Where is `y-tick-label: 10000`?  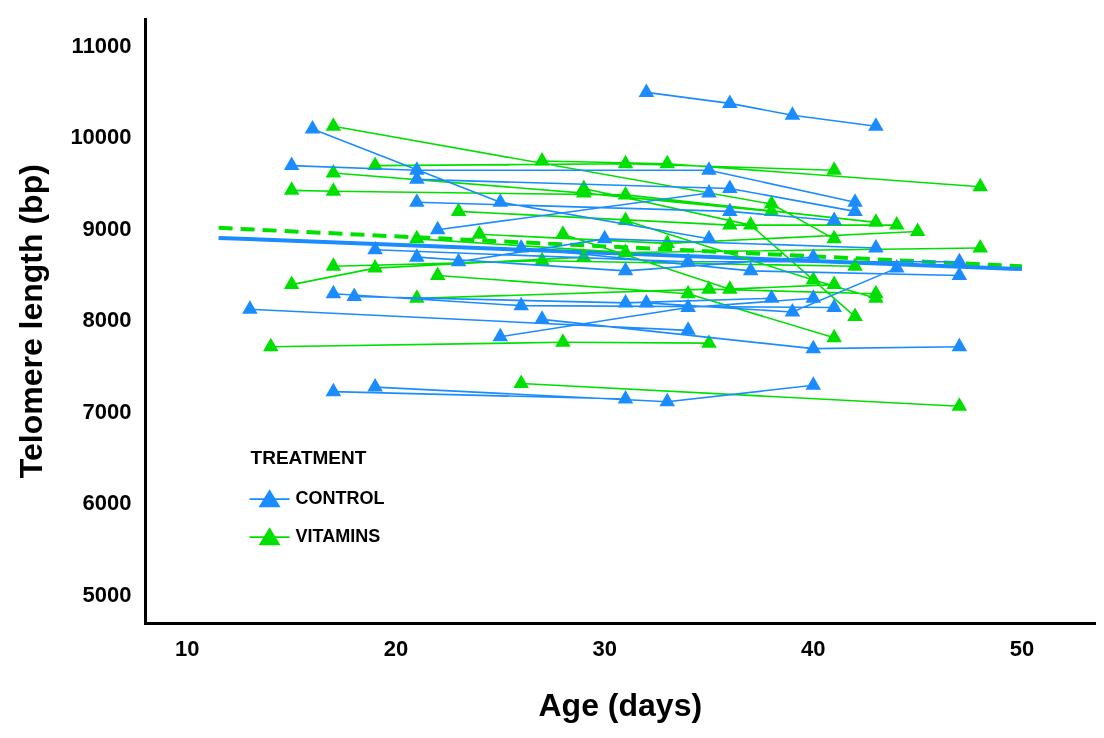
y-tick-label: 10000 is located at coordinates (101, 137).